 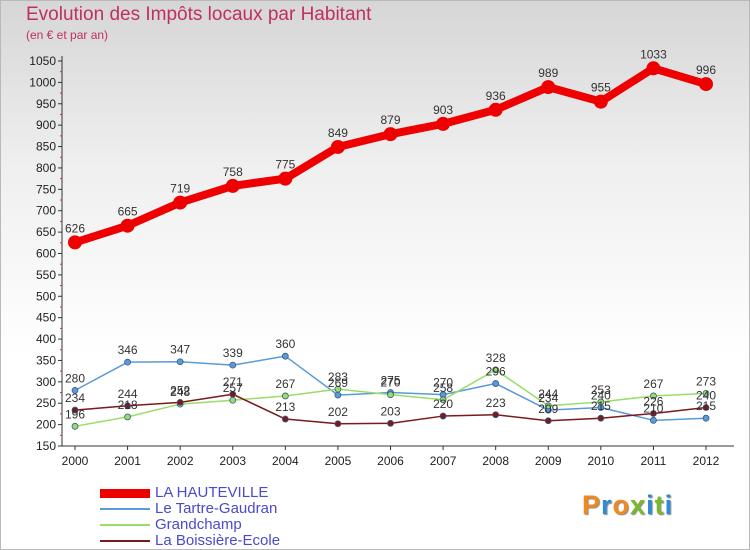 What do you see at coordinates (285, 407) in the screenshot?
I see `data-label: 213` at bounding box center [285, 407].